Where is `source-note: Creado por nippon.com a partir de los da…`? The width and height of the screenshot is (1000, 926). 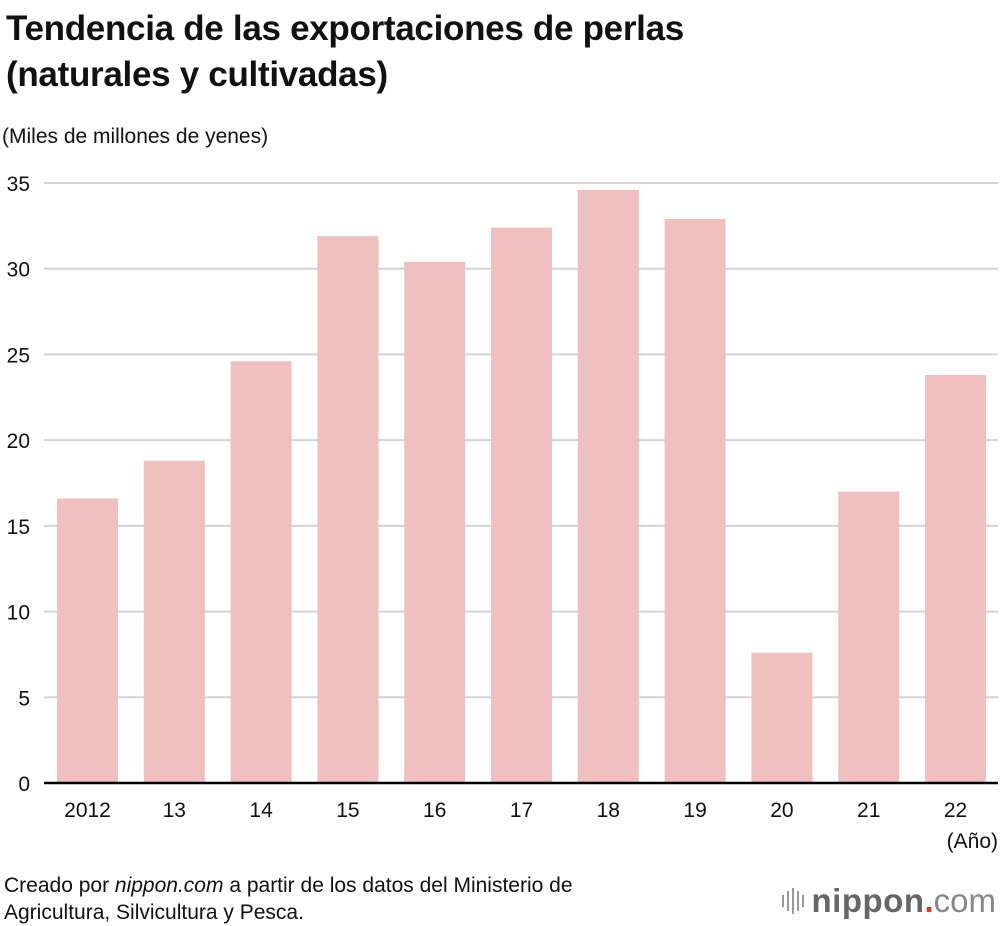 source-note: Creado por nippon.com a partir de los da… is located at coordinates (288, 899).